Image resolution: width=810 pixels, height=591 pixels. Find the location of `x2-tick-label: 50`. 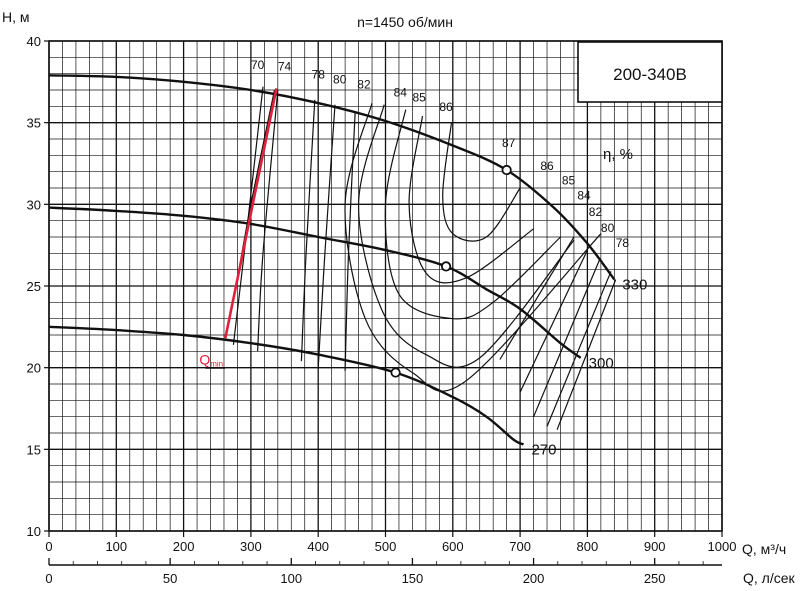

x2-tick-label: 50 is located at coordinates (170, 578).